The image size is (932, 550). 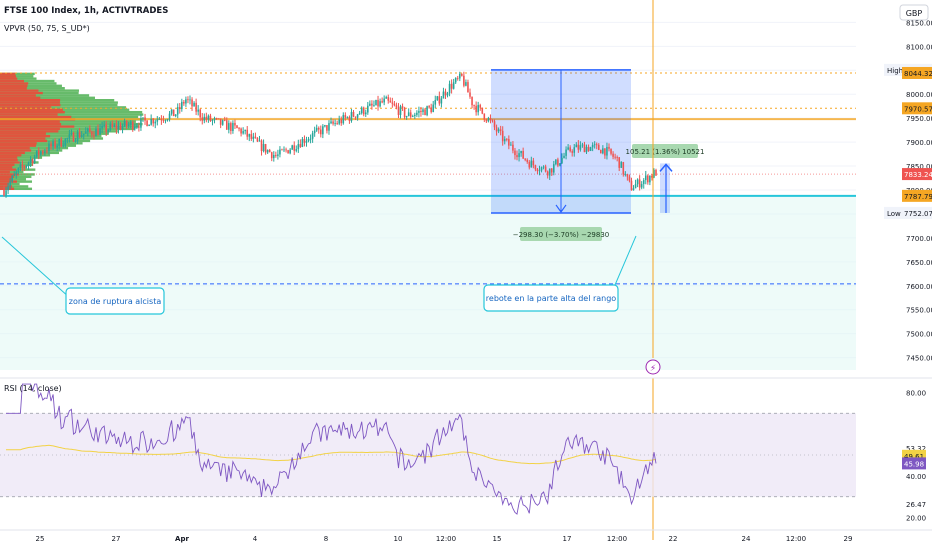 I want to click on currency-box, so click(x=914, y=12).